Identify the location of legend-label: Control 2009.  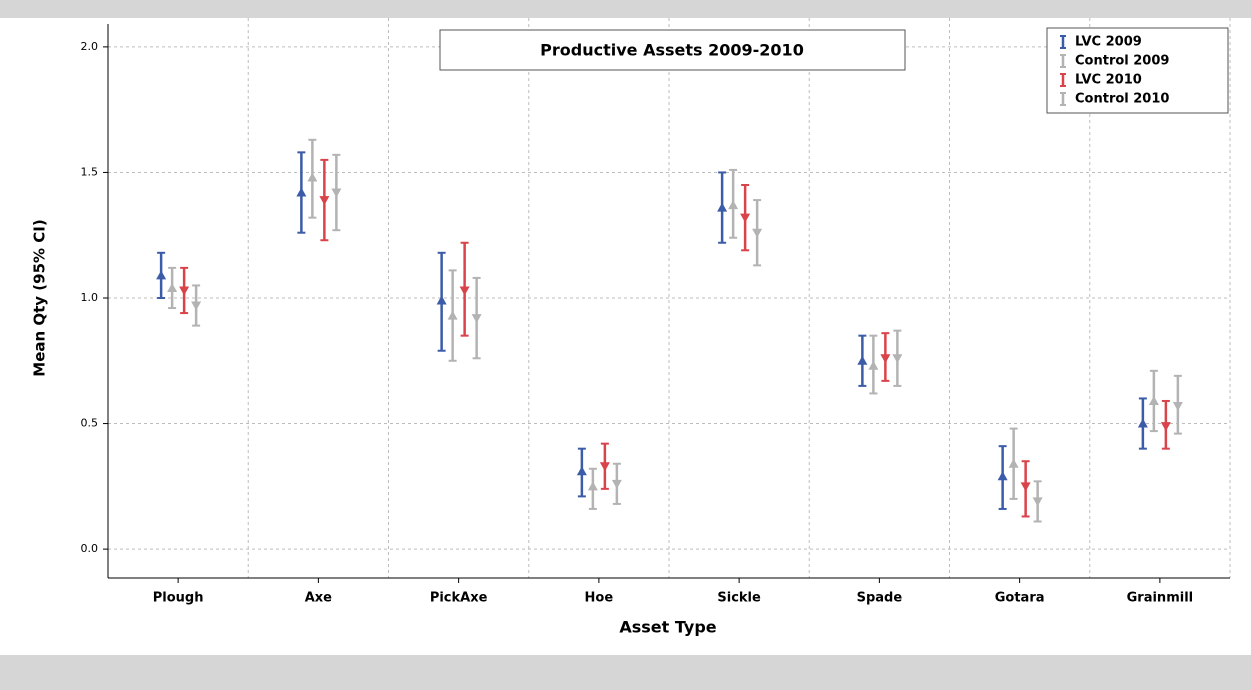
(1122, 61).